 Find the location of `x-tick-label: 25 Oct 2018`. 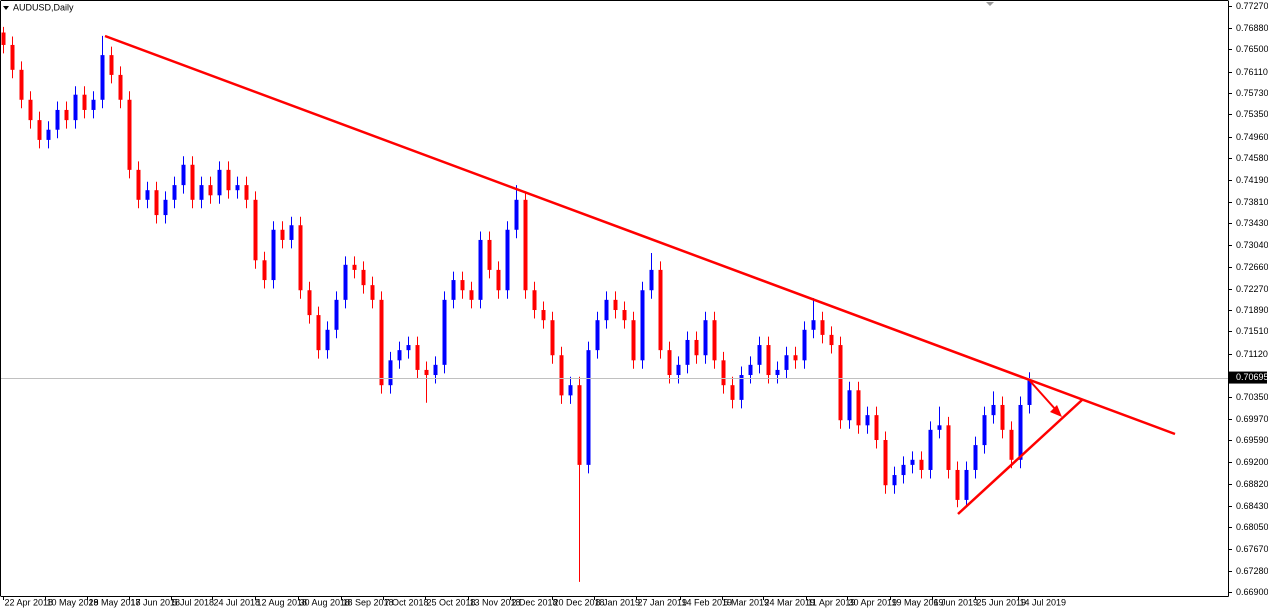

x-tick-label: 25 Oct 2018 is located at coordinates (451, 602).